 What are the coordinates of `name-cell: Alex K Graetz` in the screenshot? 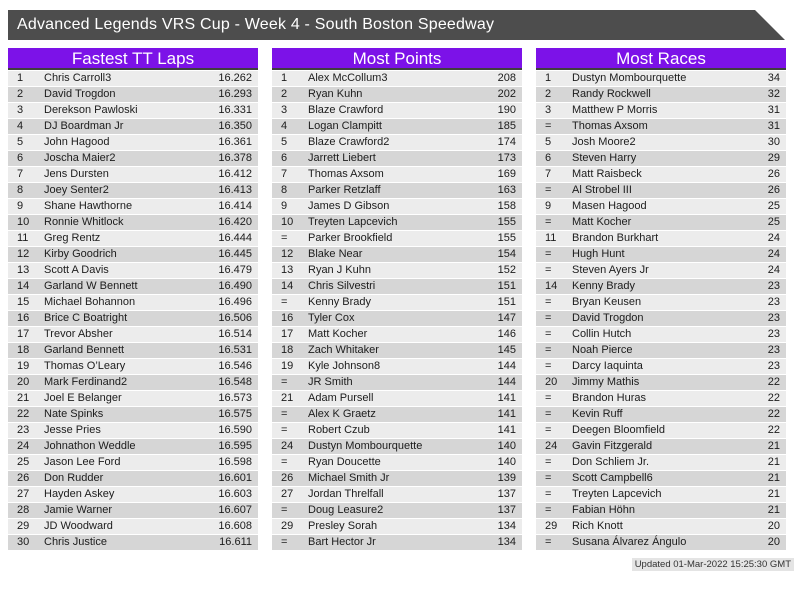 It's located at (342, 414).